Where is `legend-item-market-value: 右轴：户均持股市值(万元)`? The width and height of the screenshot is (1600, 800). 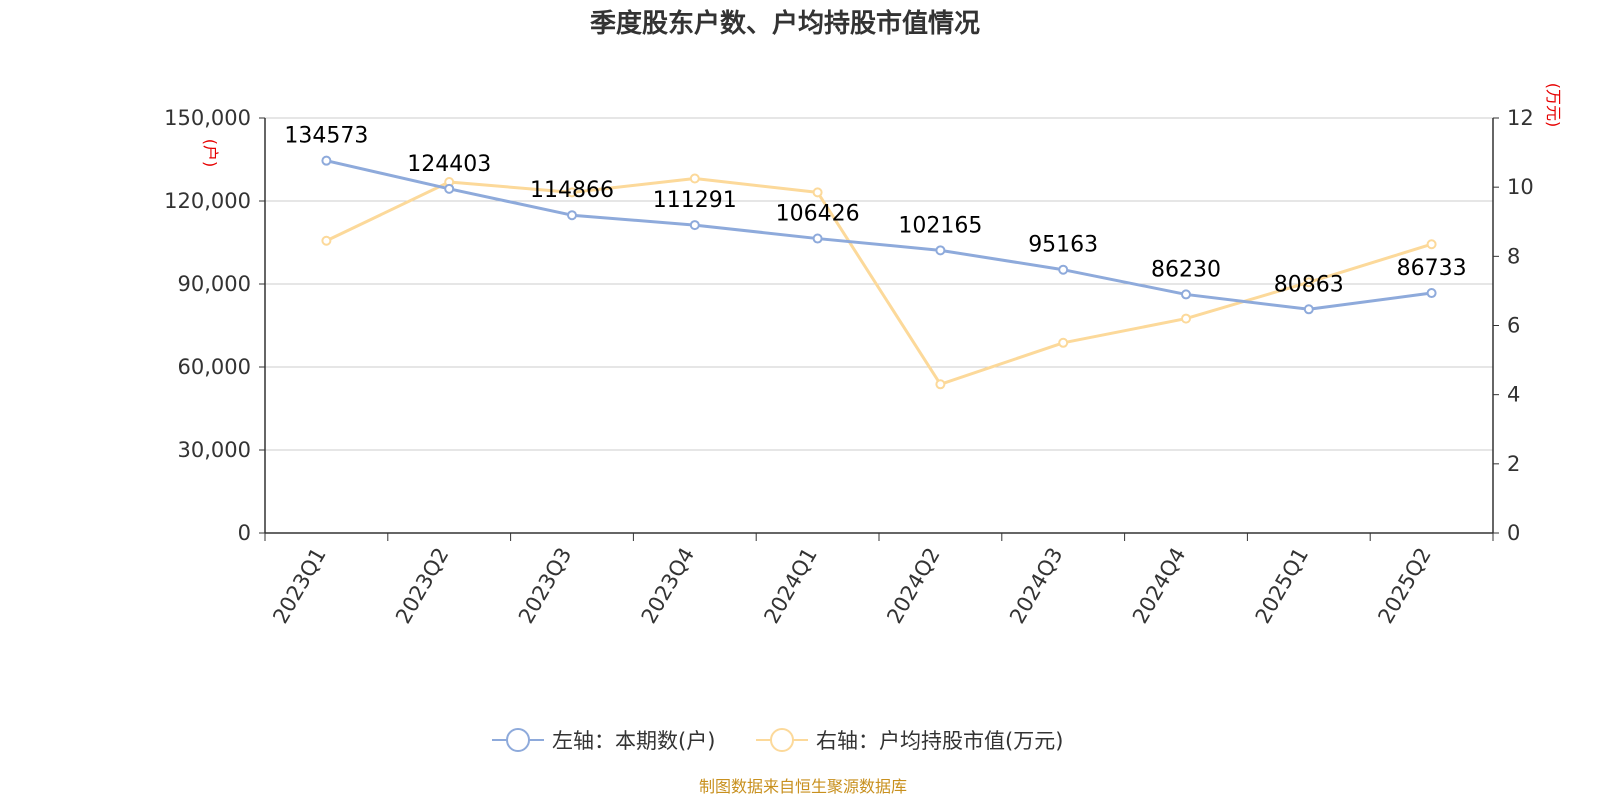
legend-item-market-value: 右轴：户均持股市值(万元) is located at coordinates (909, 740).